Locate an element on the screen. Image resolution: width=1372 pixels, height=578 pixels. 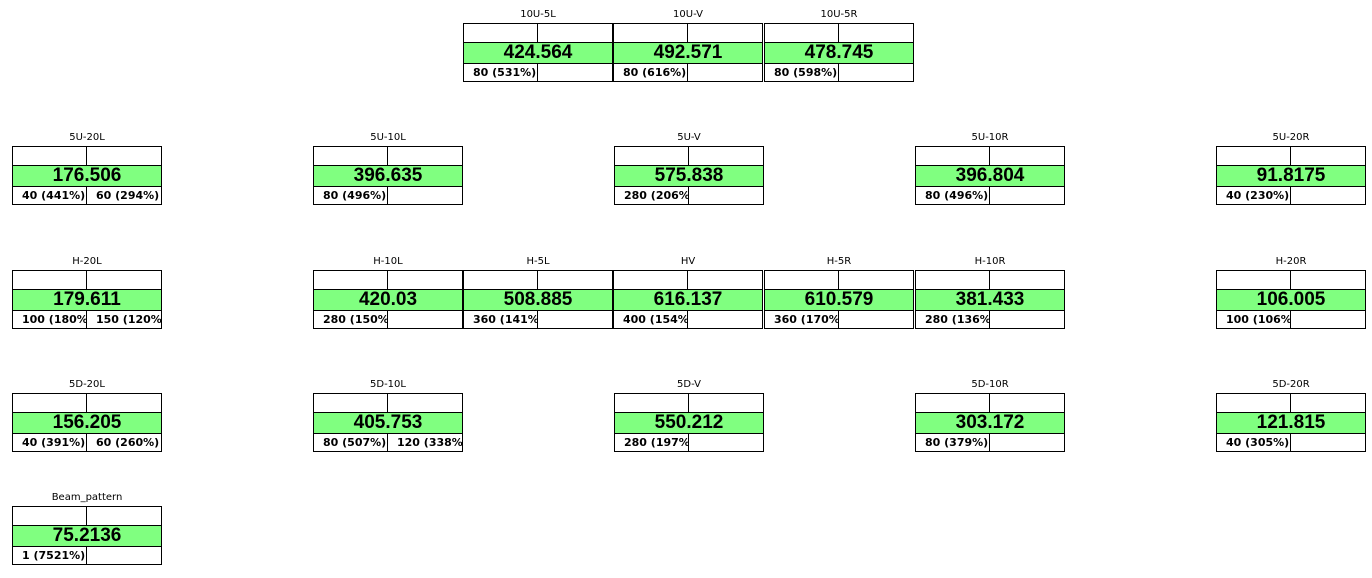
cell-bottom-row: 360 (141%) is located at coordinates (538, 319).